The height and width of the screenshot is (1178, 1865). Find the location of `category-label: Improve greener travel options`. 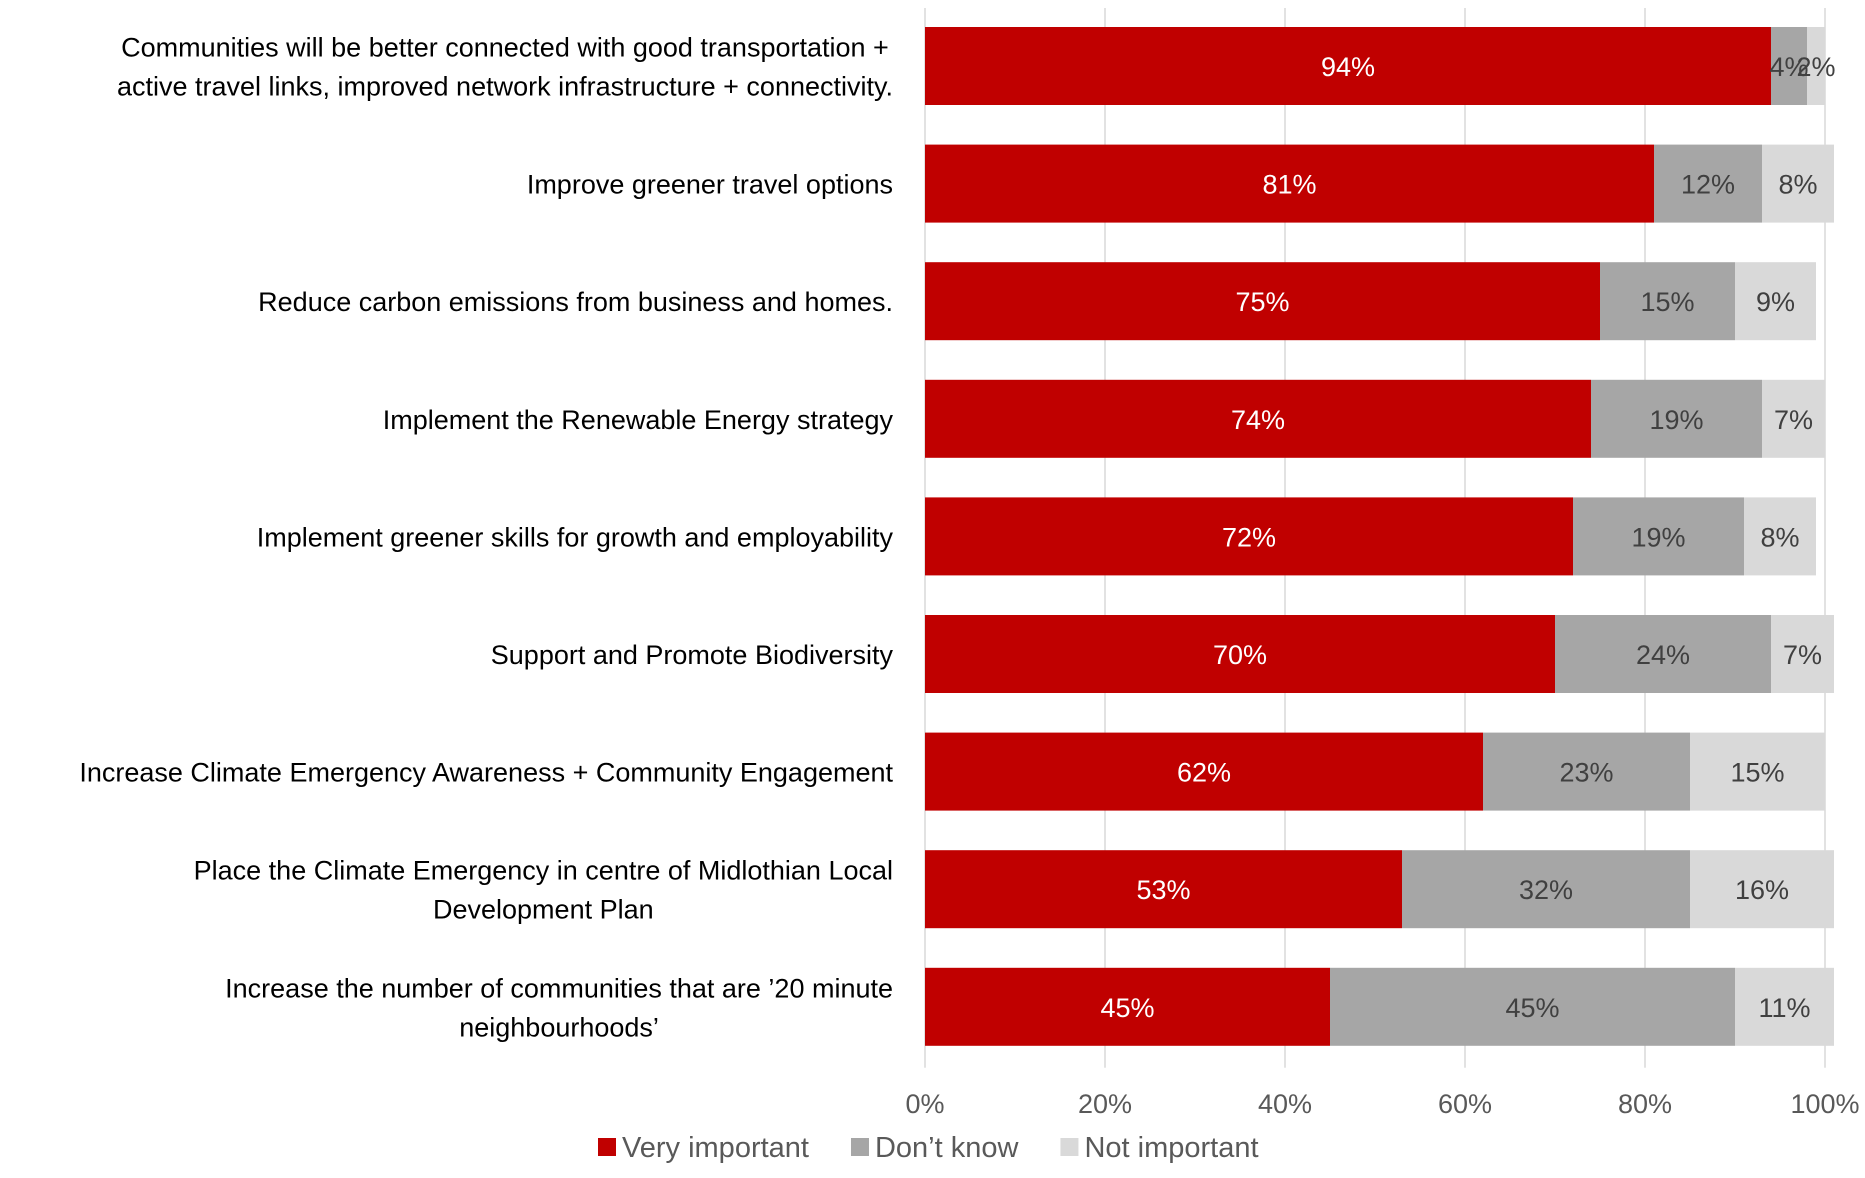

category-label: Improve greener travel options is located at coordinates (710, 185).